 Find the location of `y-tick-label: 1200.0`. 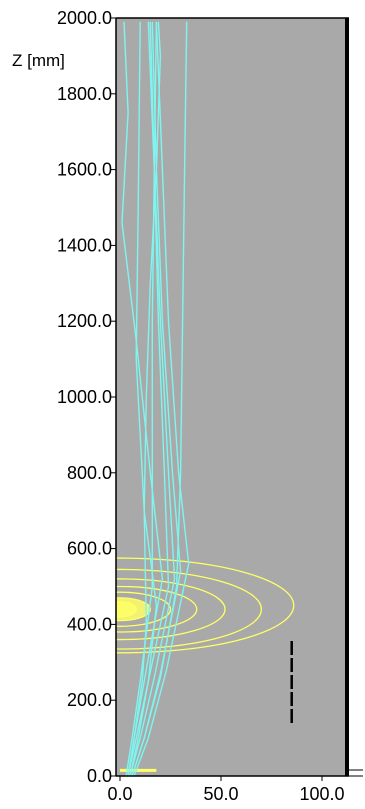

y-tick-label: 1200.0 is located at coordinates (84, 321).